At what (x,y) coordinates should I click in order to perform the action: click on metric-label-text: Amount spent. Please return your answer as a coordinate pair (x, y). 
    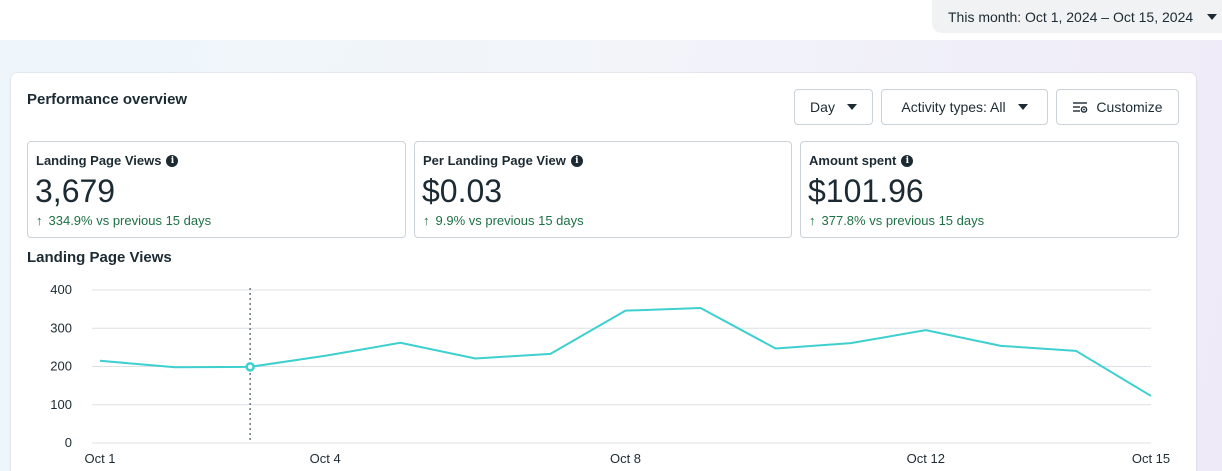
    Looking at the image, I should click on (853, 160).